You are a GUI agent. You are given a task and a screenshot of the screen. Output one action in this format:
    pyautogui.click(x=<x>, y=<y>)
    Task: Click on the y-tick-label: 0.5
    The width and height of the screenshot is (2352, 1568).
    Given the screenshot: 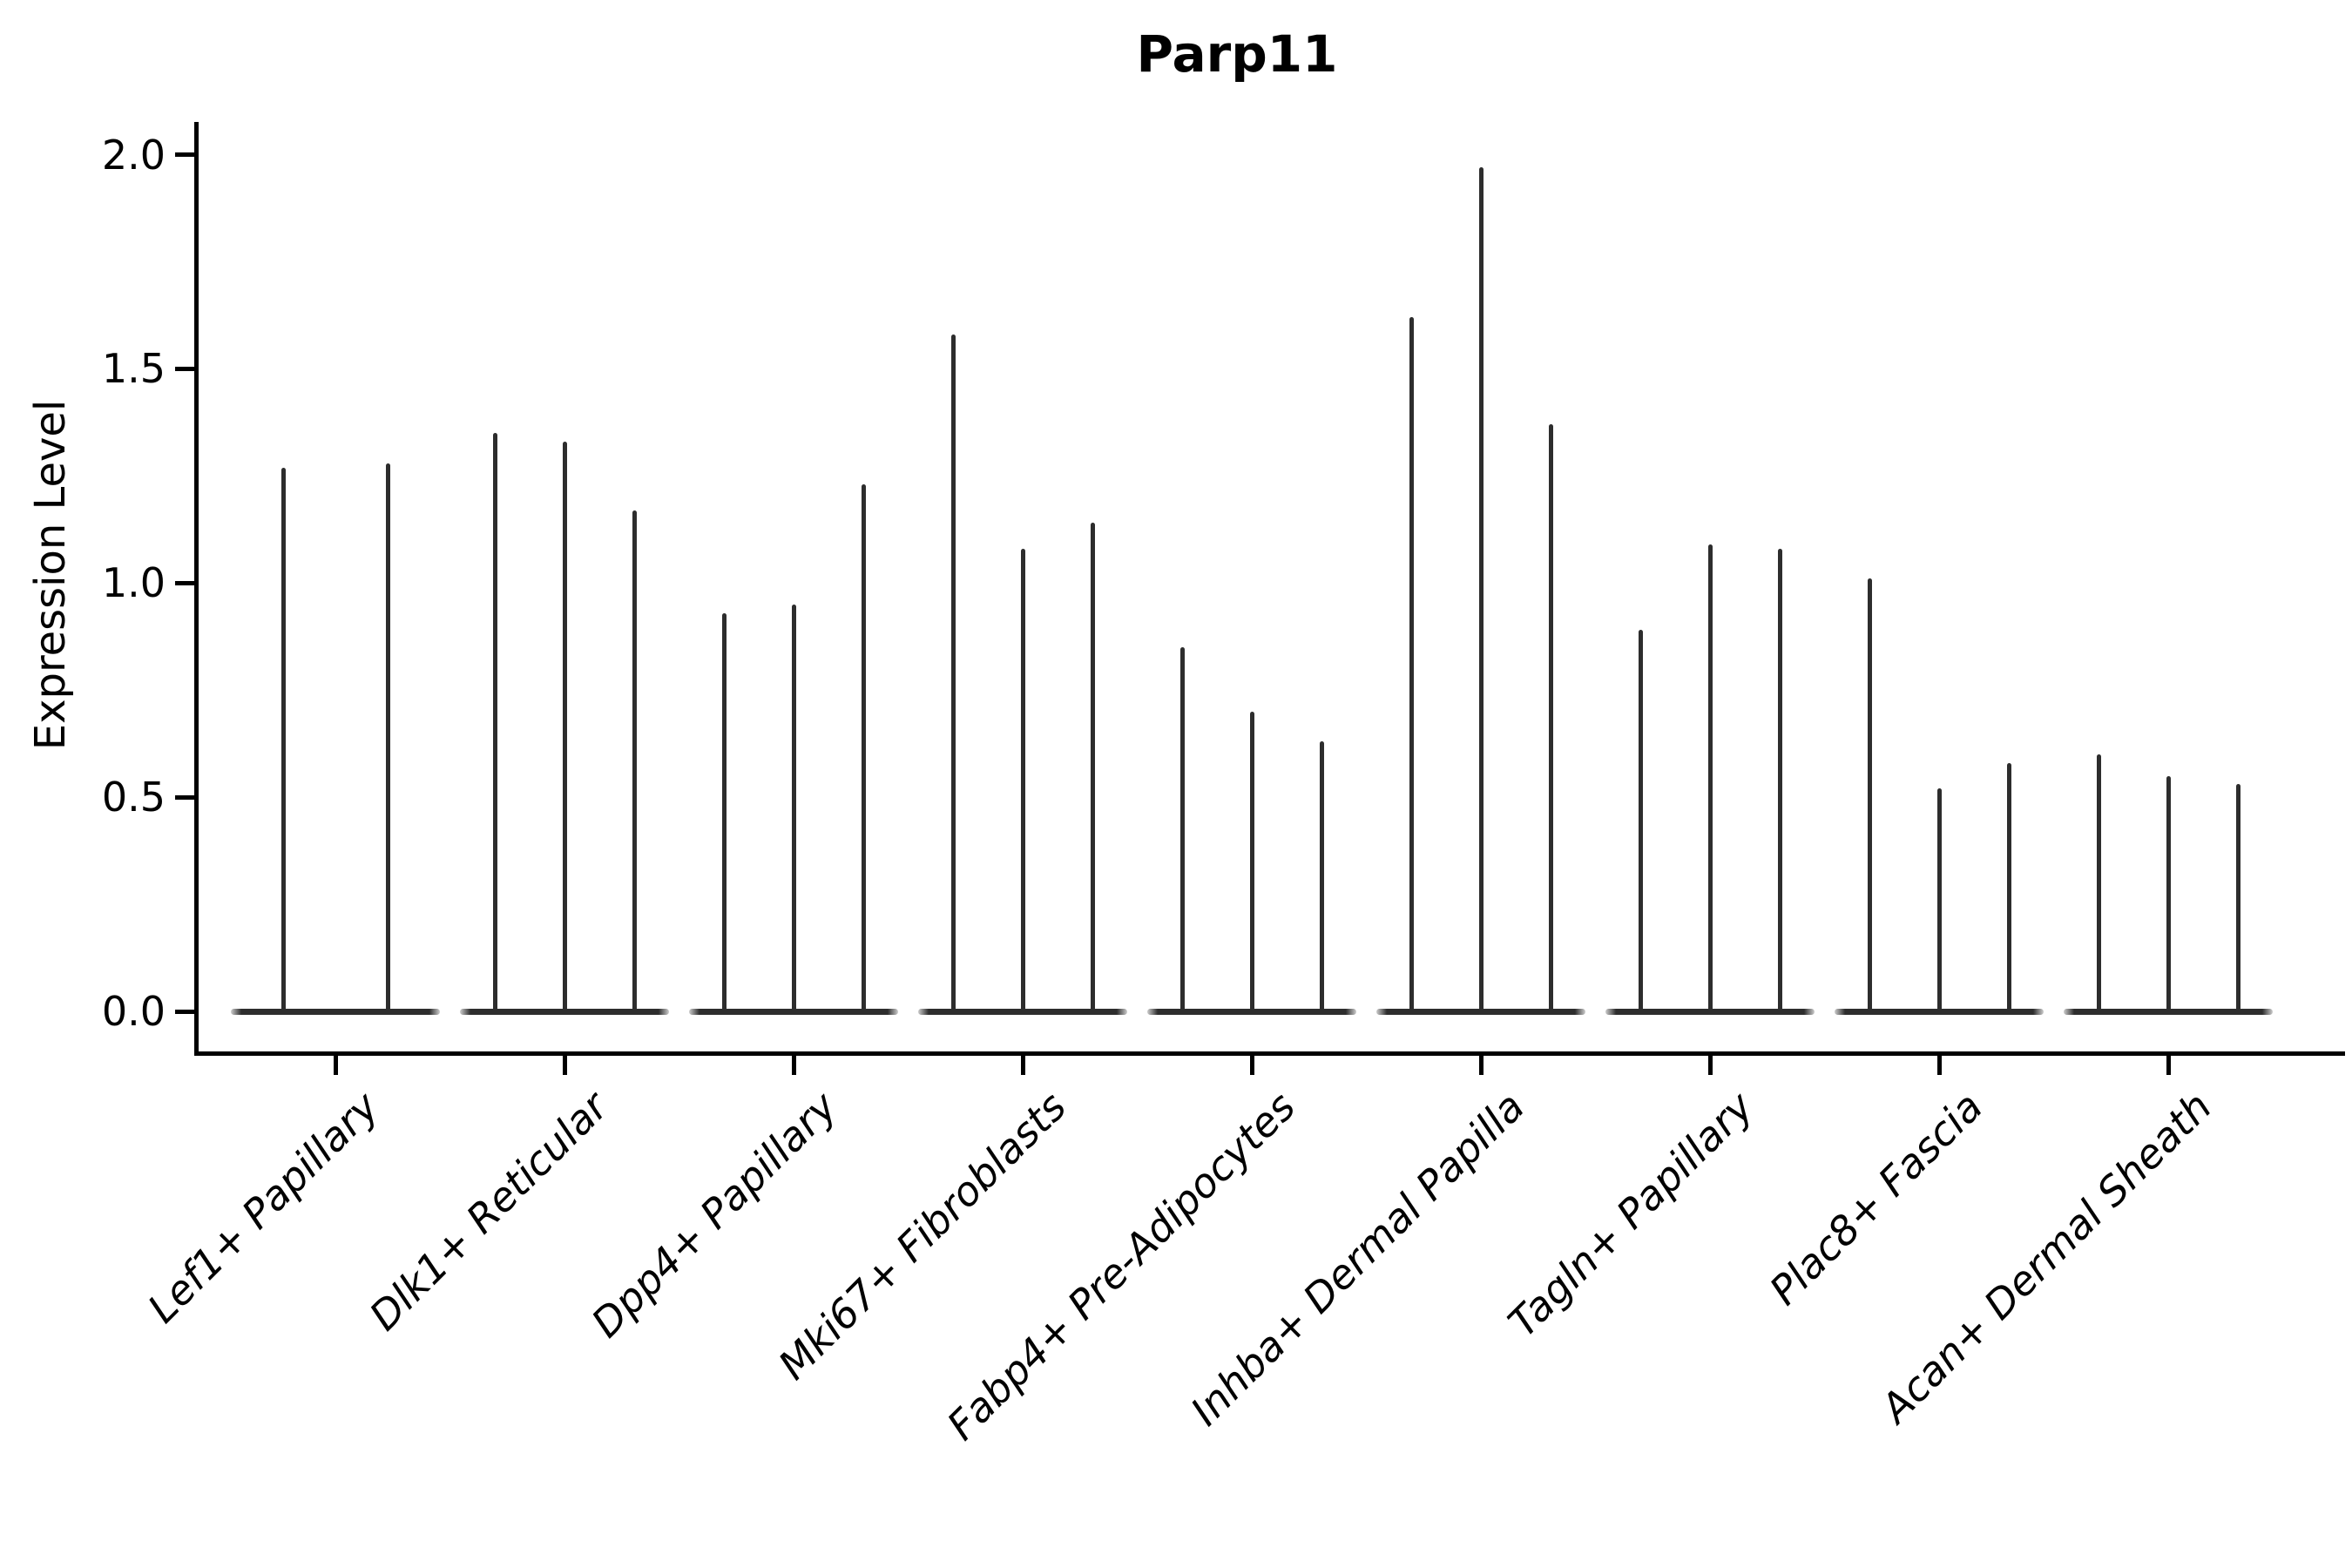 What is the action you would take?
    pyautogui.click(x=134, y=797)
    